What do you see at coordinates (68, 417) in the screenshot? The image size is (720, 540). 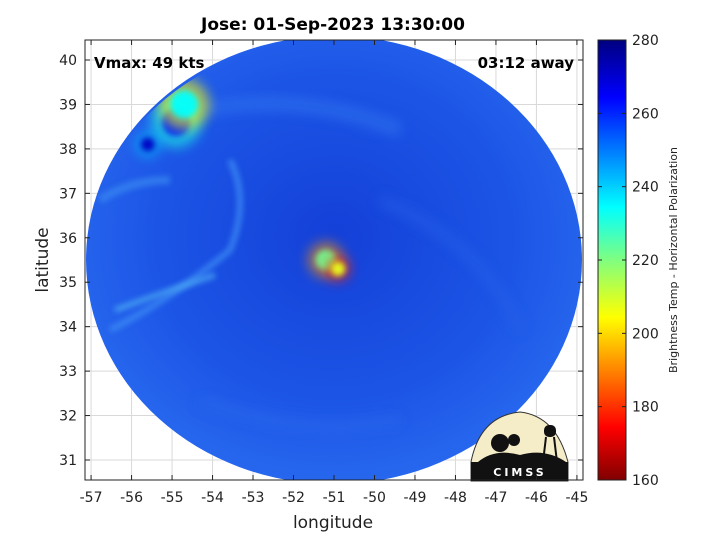 I see `y-tick-label: 32` at bounding box center [68, 417].